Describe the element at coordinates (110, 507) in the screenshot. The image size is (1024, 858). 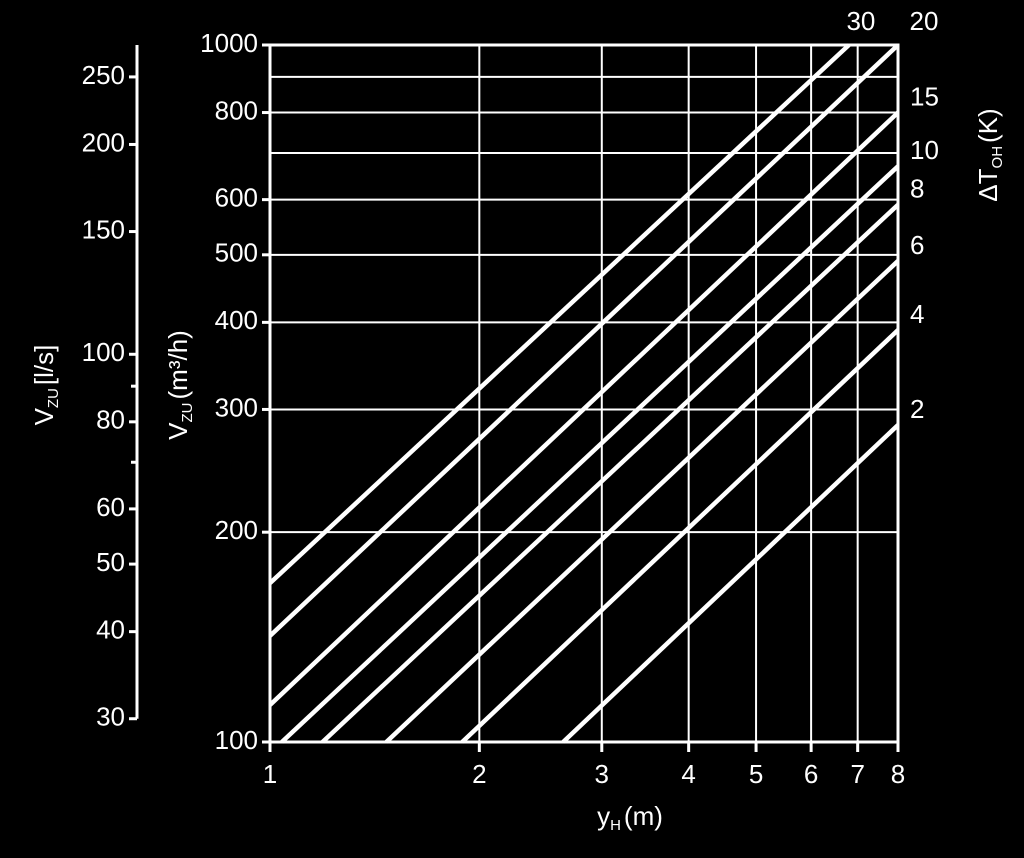
I see `y2-tick-label: 60` at that location.